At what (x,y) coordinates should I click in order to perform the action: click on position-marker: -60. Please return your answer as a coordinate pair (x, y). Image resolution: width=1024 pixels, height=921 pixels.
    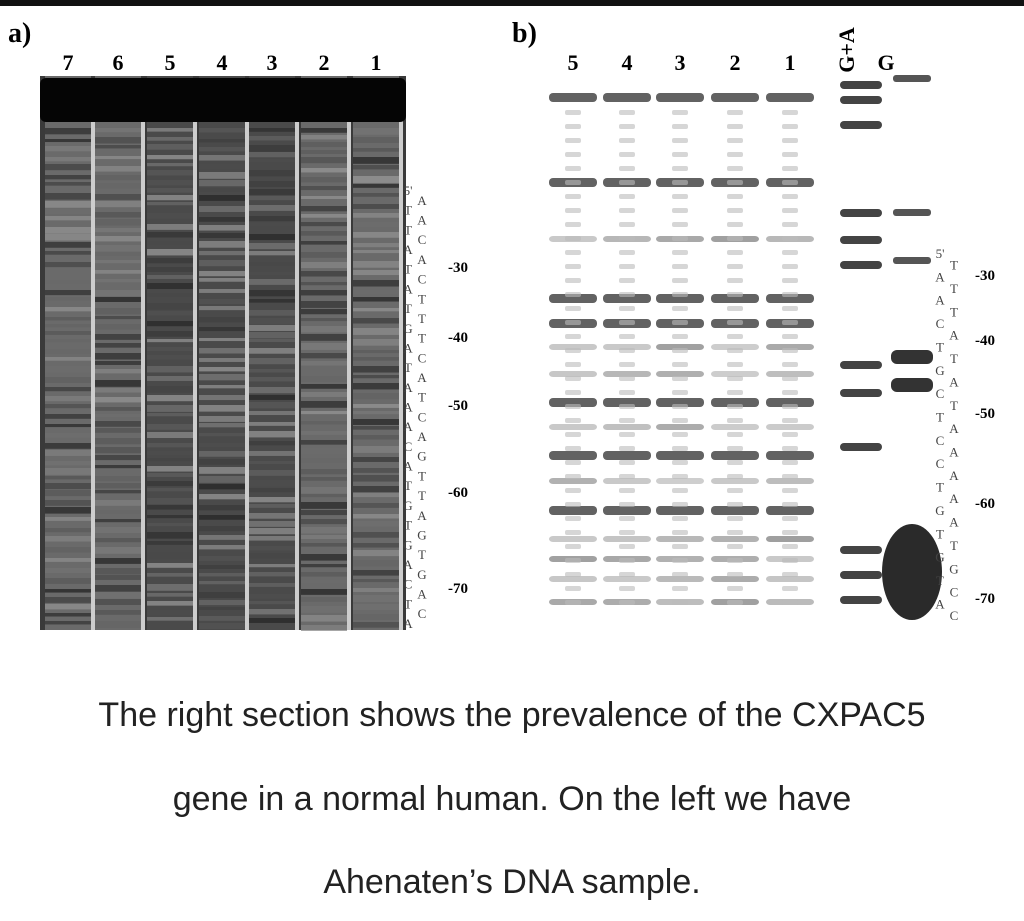
    Looking at the image, I should click on (458, 493).